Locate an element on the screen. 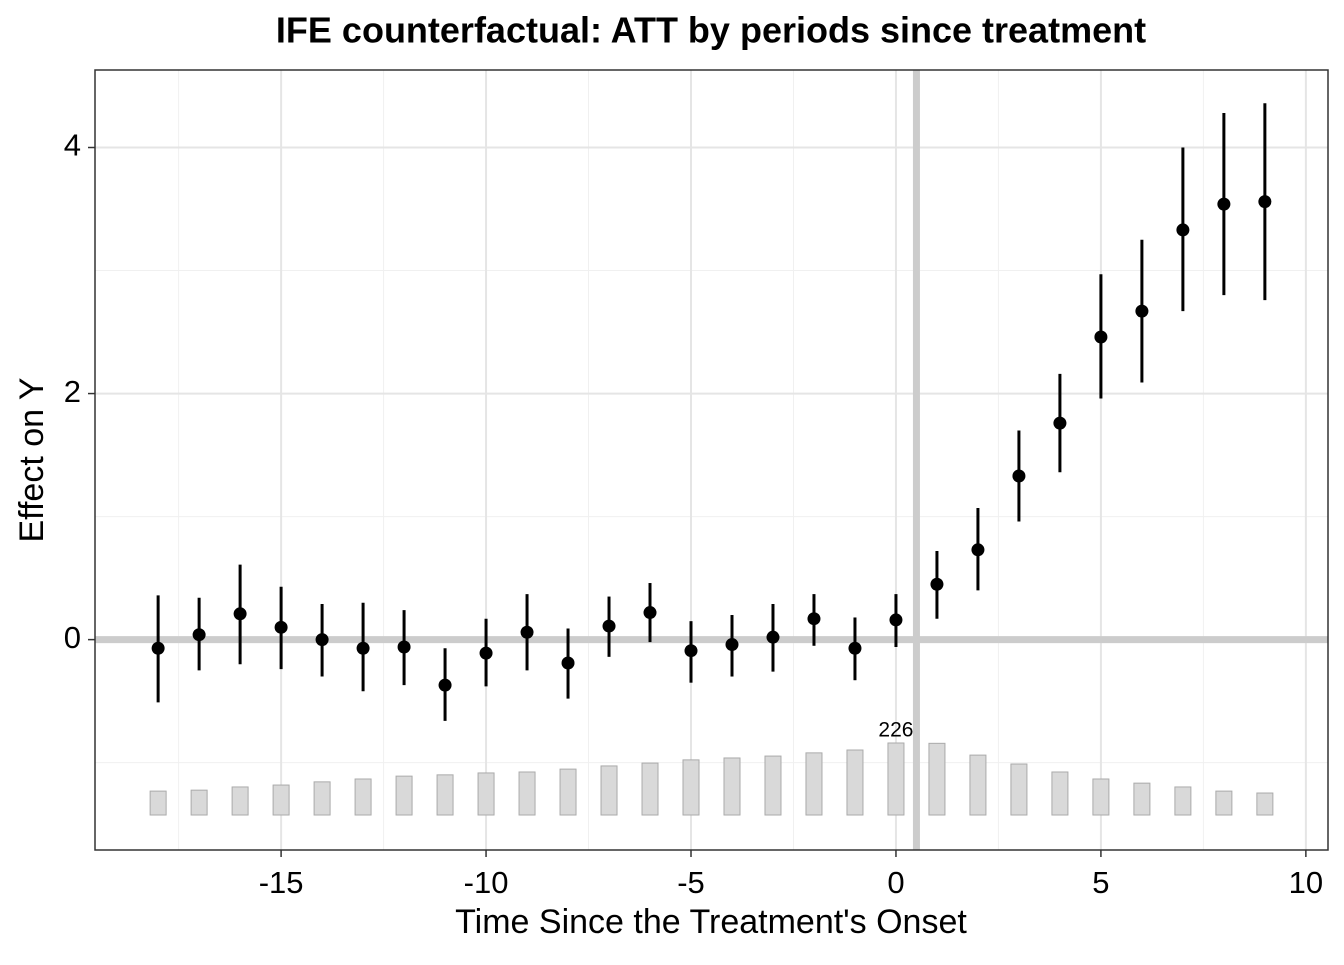  x-tick-label: 0 is located at coordinates (895, 882).